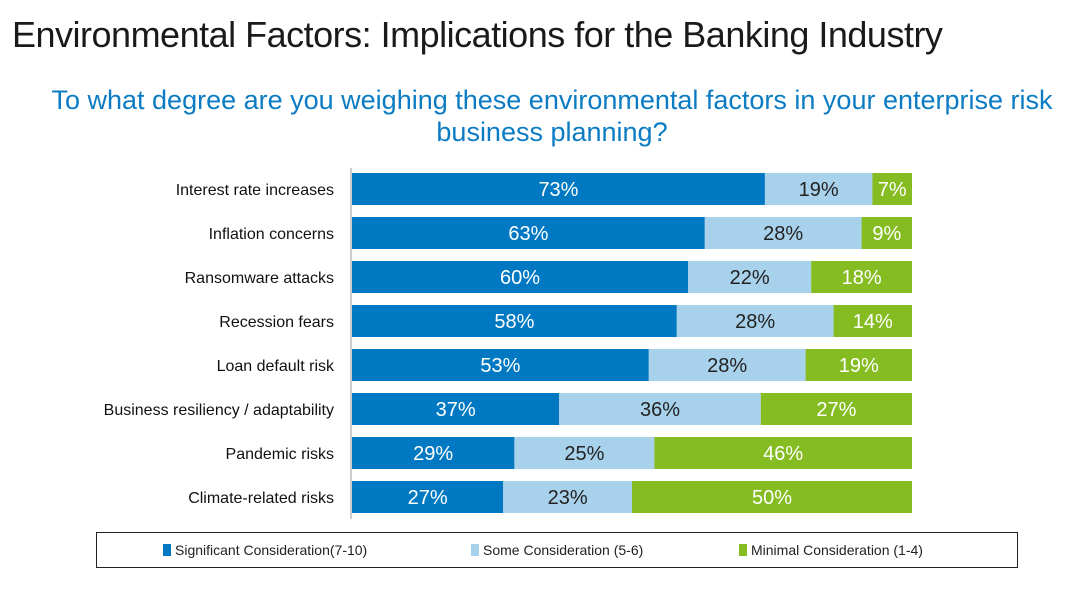 This screenshot has width=1089, height=596. I want to click on data-label: 25%, so click(584, 454).